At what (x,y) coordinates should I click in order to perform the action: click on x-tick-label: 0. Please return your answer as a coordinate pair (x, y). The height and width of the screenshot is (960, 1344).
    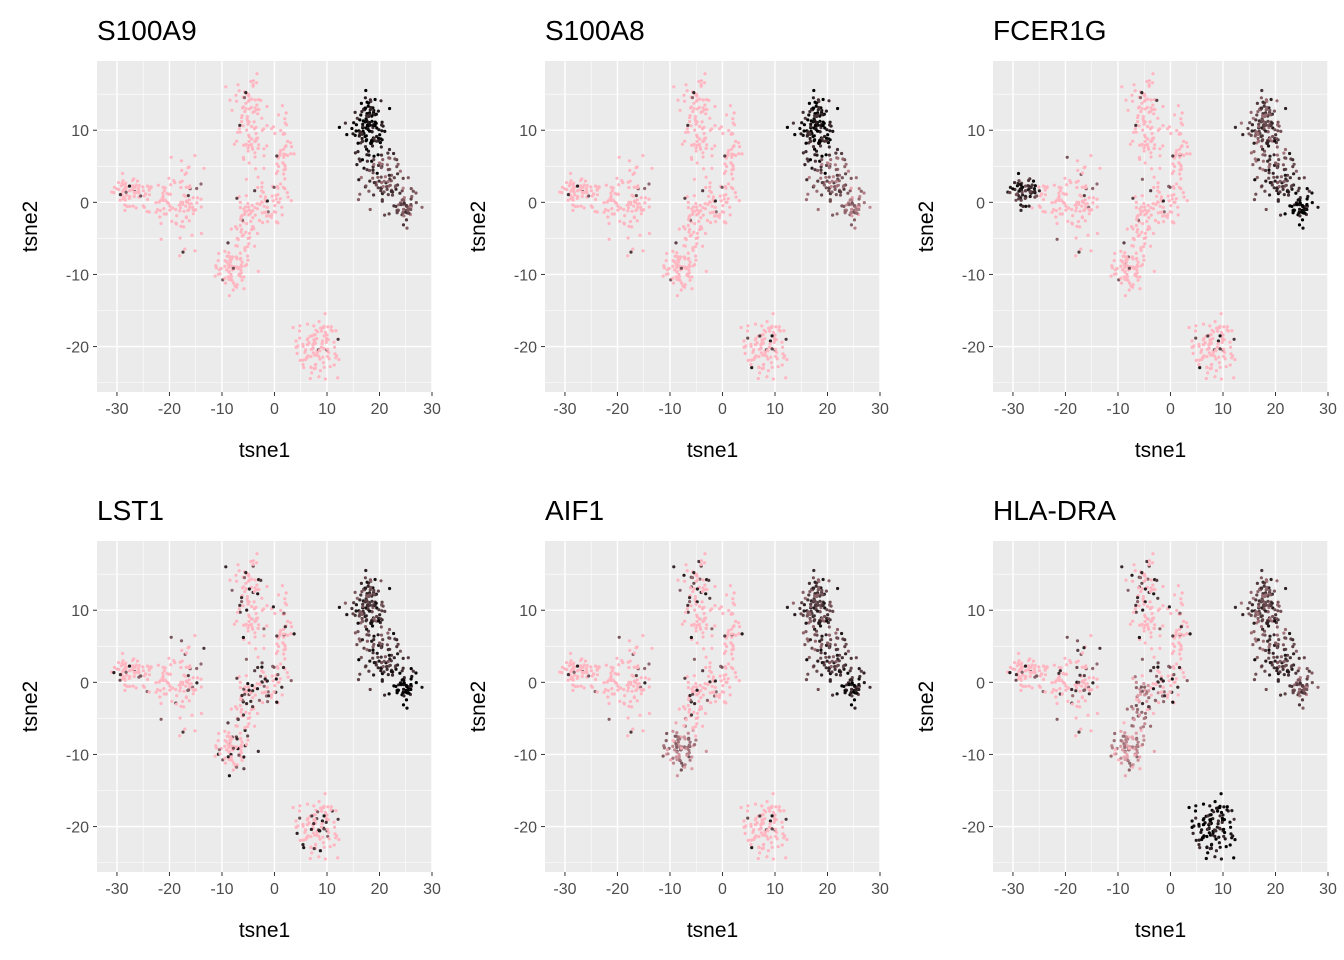
    Looking at the image, I should click on (274, 409).